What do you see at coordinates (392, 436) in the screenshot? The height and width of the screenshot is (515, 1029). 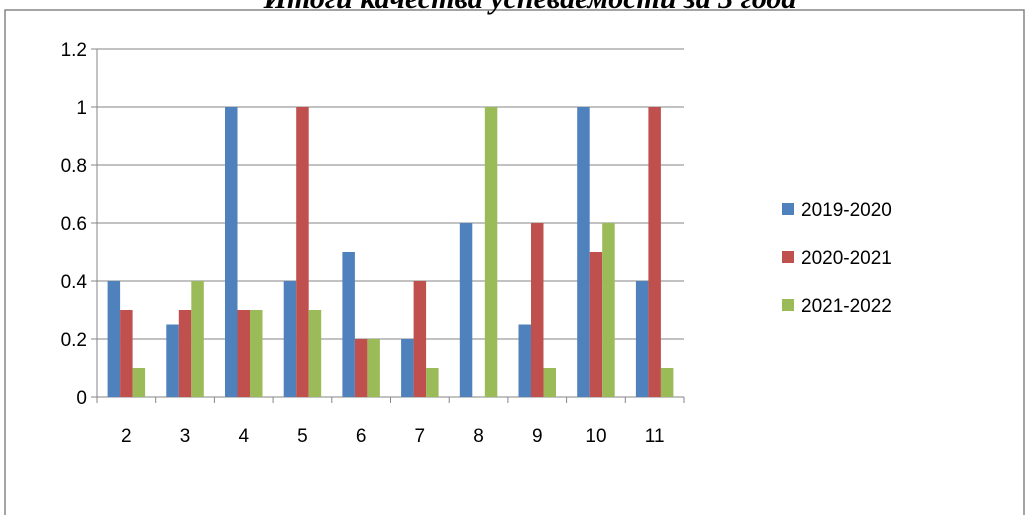 I see `x-tick-labels: 2 3 4 5 6 7 8 9 10 11` at bounding box center [392, 436].